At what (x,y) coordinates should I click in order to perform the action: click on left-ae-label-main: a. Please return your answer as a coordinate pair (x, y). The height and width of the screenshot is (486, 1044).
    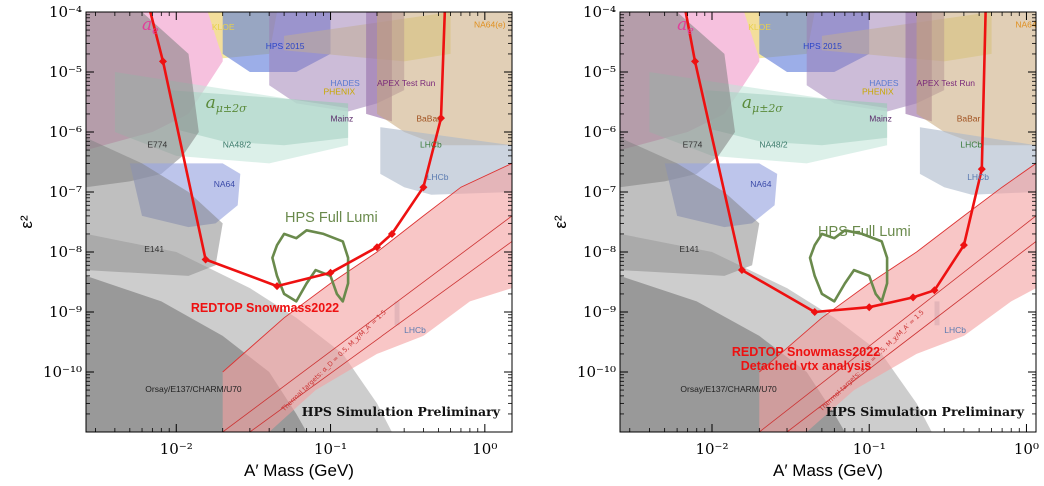
    Looking at the image, I should click on (147, 25).